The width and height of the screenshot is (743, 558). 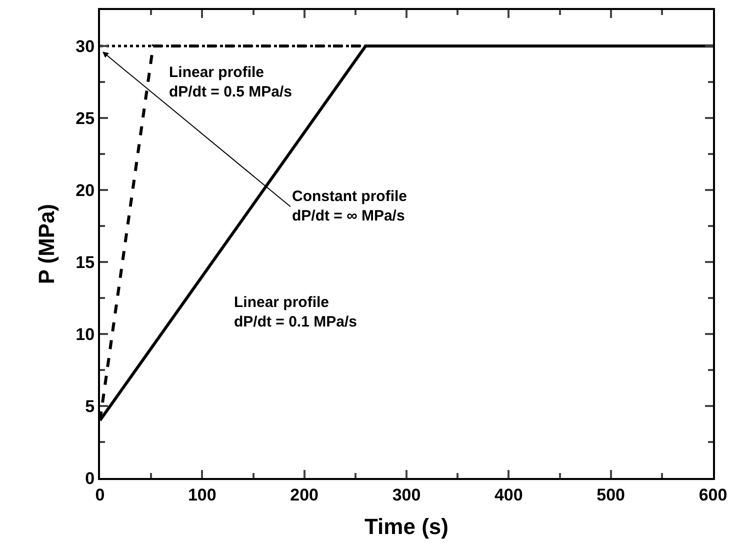 I want to click on annotation: Linear profile dP/dt = 0.1 MPa/s, so click(x=295, y=312).